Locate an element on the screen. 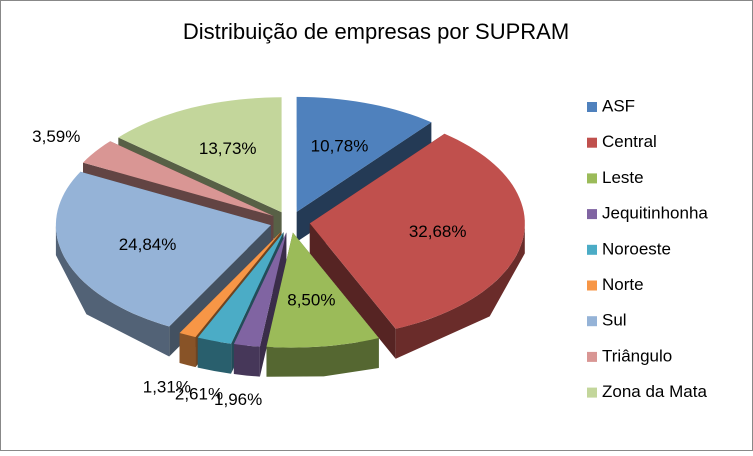 The width and height of the screenshot is (753, 456). legend-label: Zona da Mata is located at coordinates (654, 391).